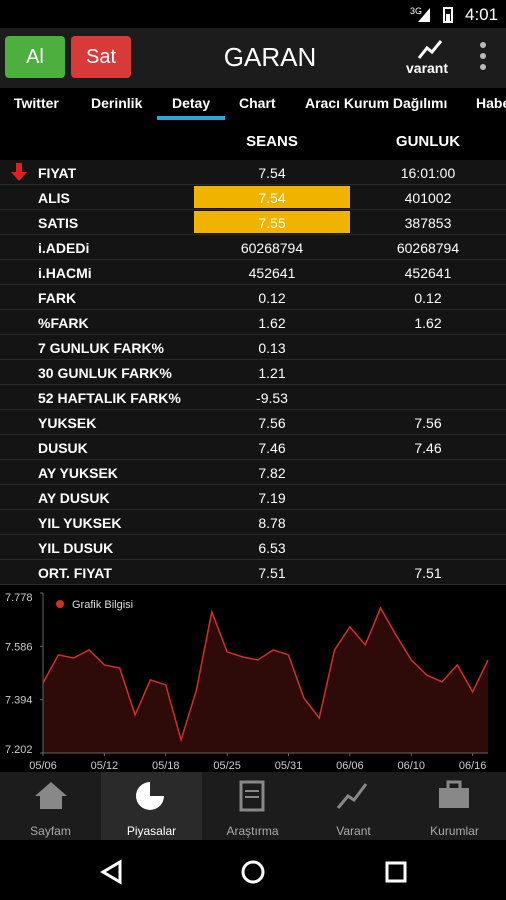  Describe the element at coordinates (483, 57) in the screenshot. I see `menu` at that location.